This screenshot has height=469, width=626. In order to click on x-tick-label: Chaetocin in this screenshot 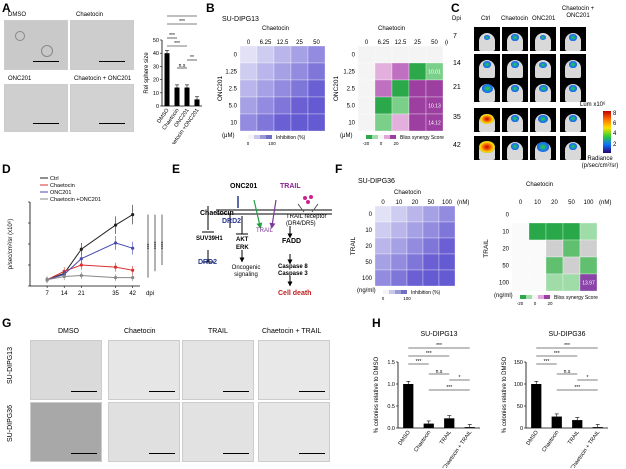, I will do `click(422, 442)`.